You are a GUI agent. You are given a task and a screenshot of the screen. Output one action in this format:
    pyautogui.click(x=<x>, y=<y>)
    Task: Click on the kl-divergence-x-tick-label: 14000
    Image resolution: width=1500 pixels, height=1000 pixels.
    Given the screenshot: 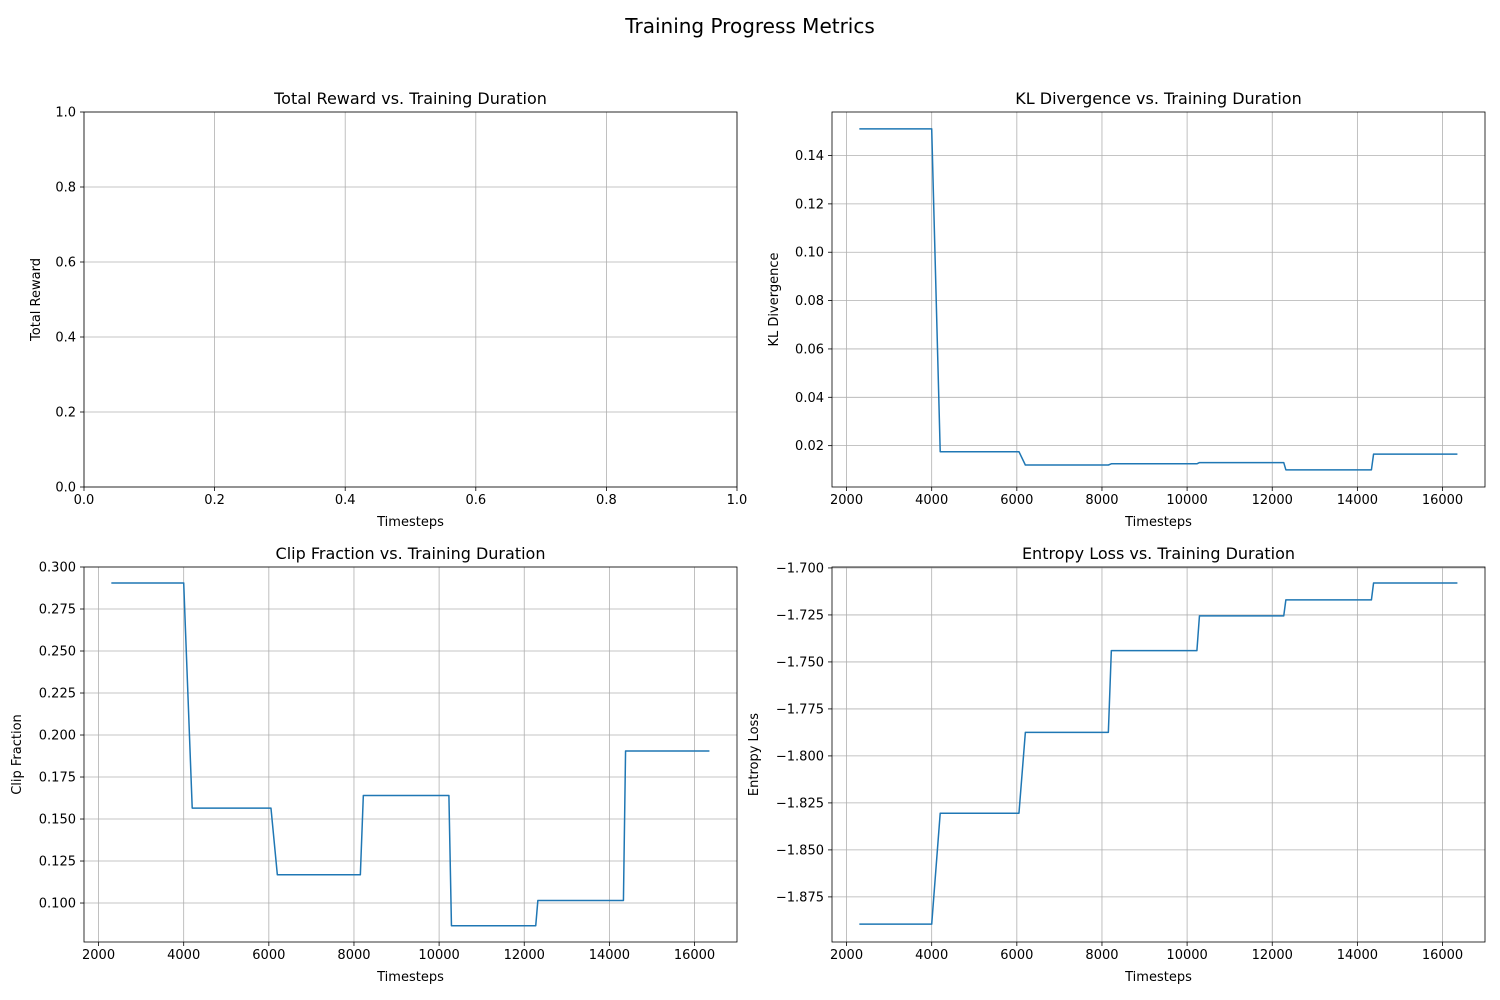 What is the action you would take?
    pyautogui.click(x=1357, y=500)
    